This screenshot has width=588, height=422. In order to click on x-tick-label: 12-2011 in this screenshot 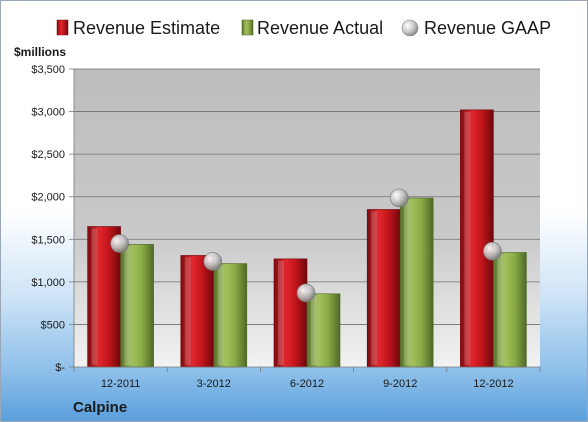, I will do `click(121, 384)`.